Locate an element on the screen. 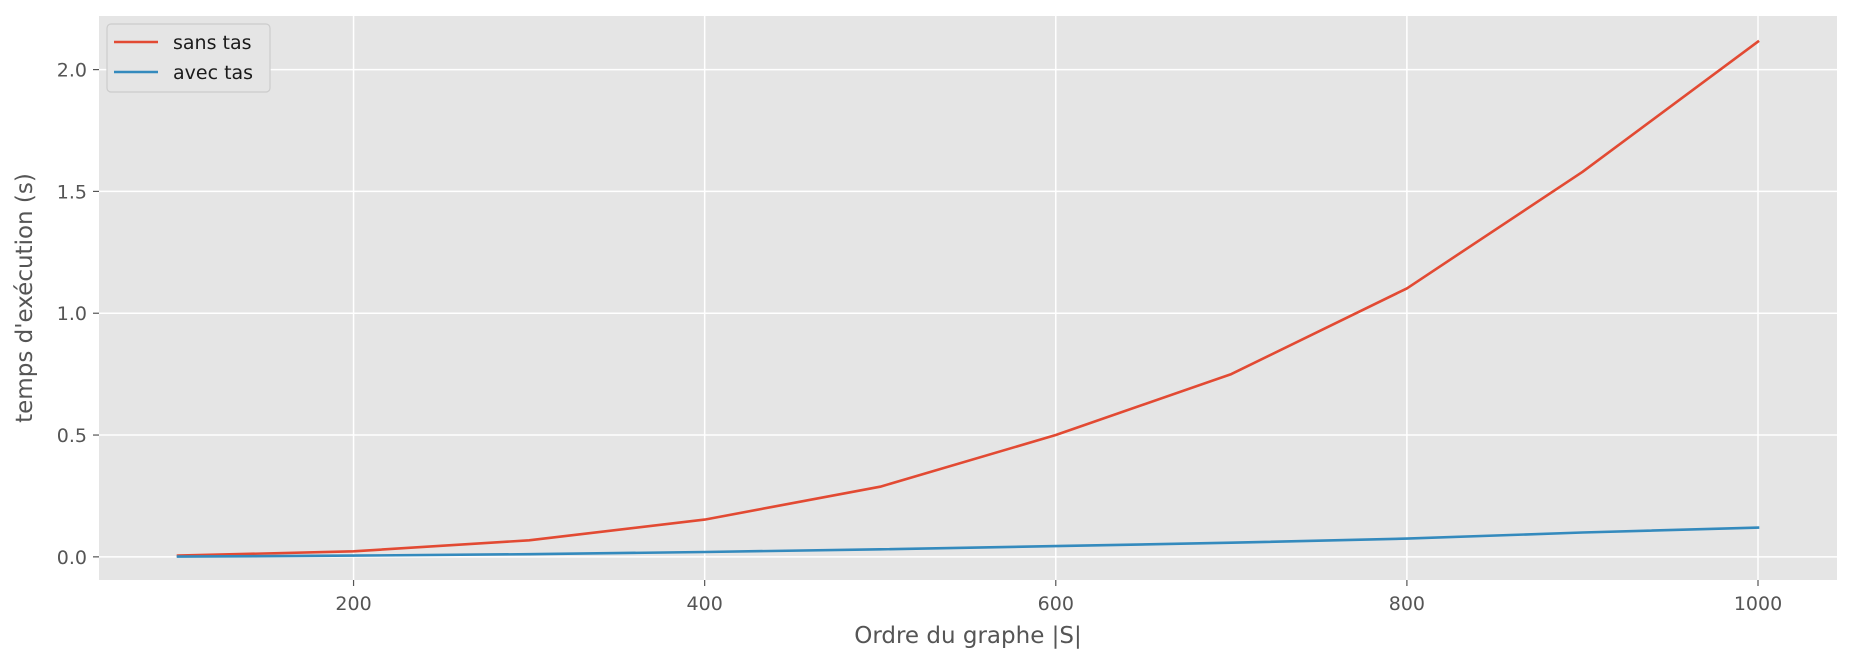  legend-label-0: sans tas is located at coordinates (212, 43).